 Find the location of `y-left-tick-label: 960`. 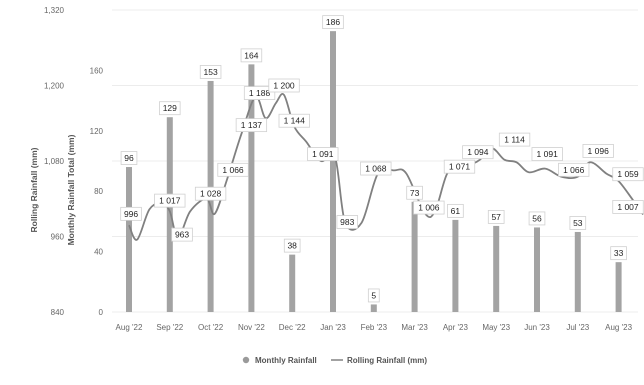

y-left-tick-label: 960 is located at coordinates (58, 237).